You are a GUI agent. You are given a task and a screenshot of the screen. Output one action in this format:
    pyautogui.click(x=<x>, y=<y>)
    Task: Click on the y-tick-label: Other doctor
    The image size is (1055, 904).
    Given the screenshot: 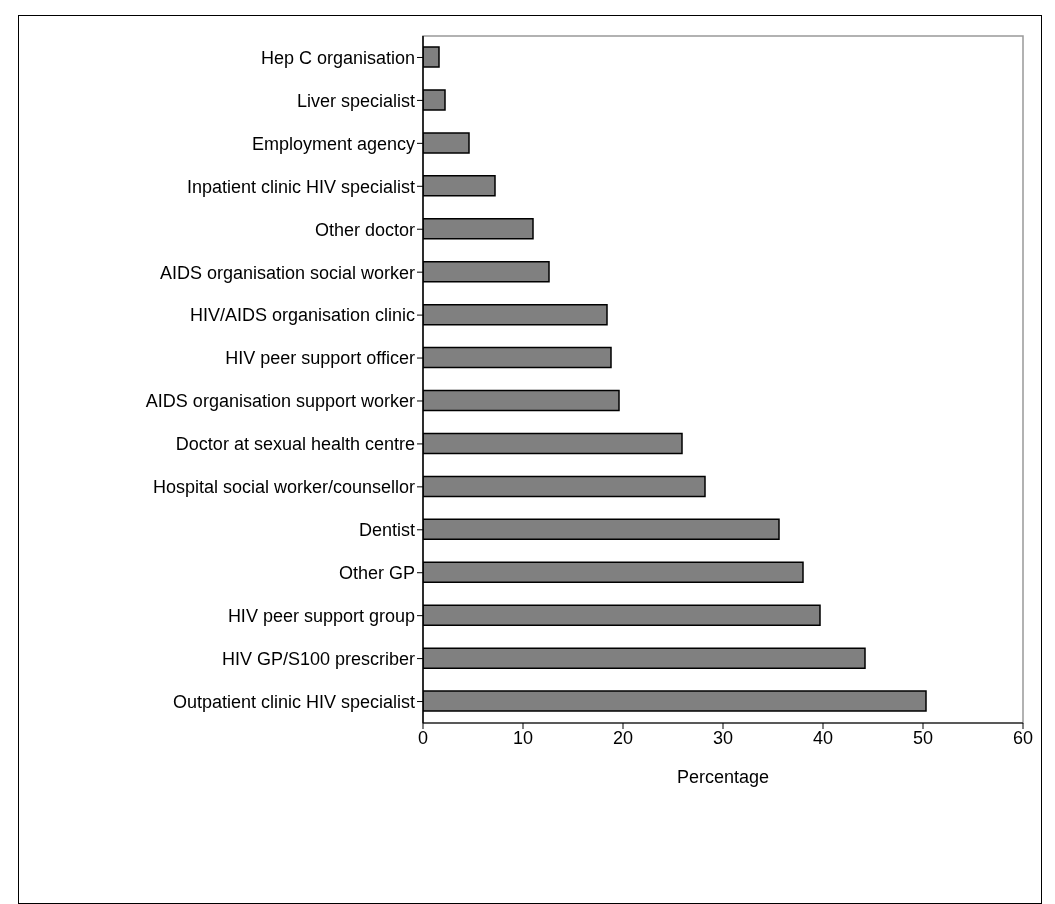 What is the action you would take?
    pyautogui.click(x=364, y=229)
    